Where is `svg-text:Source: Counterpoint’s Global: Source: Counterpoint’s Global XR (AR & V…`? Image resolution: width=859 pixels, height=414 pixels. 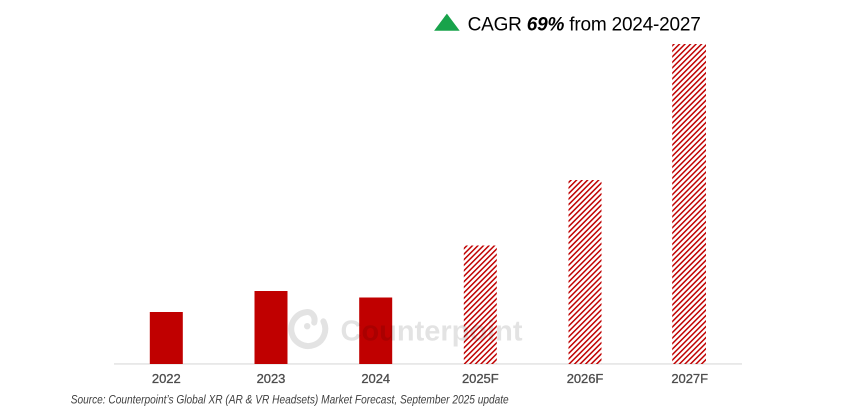
svg-text:Source: Counterpoint’s Global: Source: Counterpoint’s Global XR (AR & V… is located at coordinates (290, 399).